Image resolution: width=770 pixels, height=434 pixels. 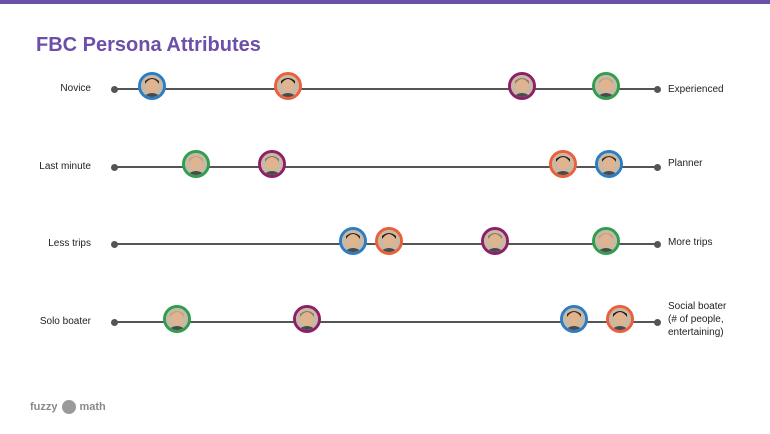 What do you see at coordinates (696, 319) in the screenshot?
I see `right-attribute-label: (# of people,` at bounding box center [696, 319].